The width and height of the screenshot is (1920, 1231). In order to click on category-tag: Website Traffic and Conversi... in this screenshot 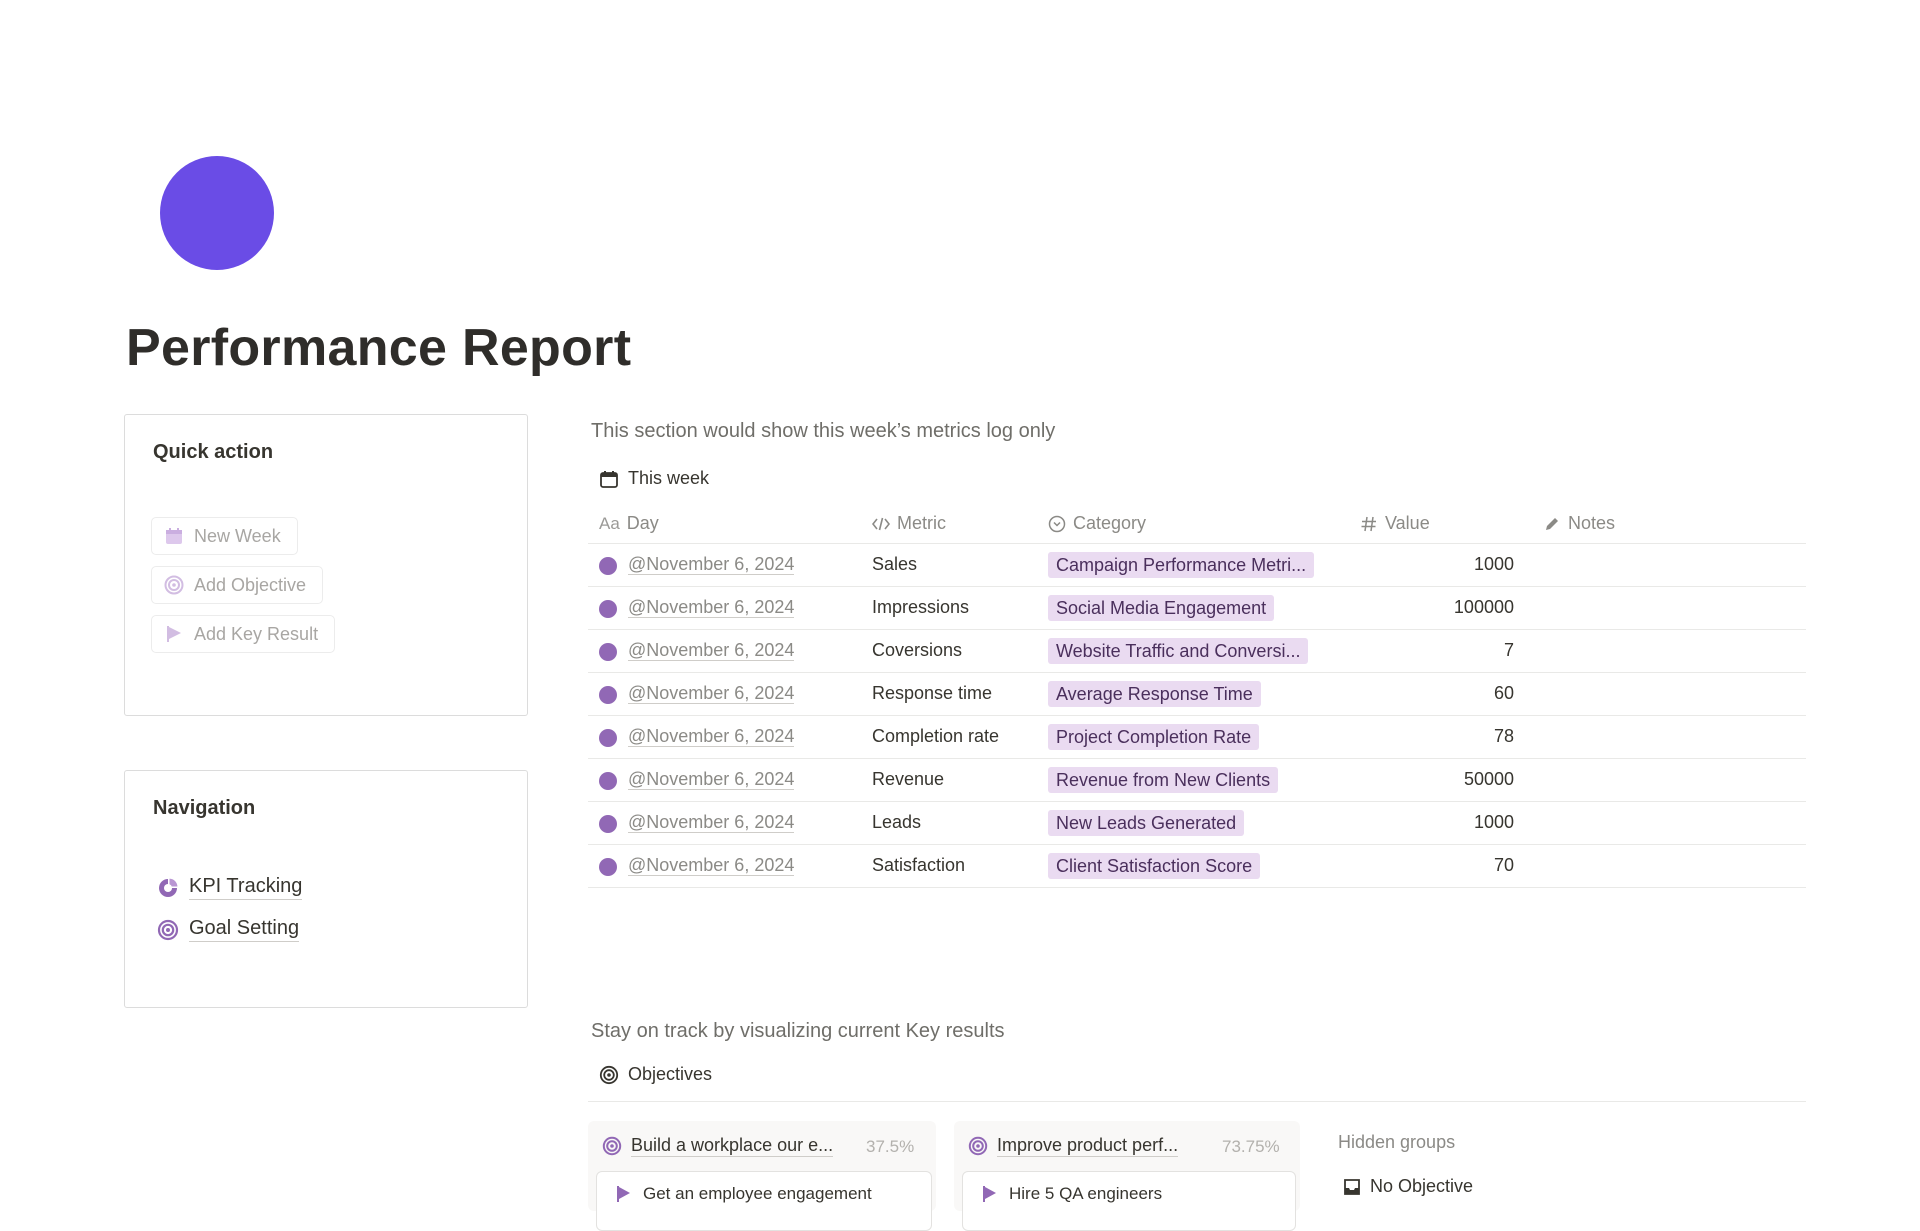, I will do `click(1178, 651)`.